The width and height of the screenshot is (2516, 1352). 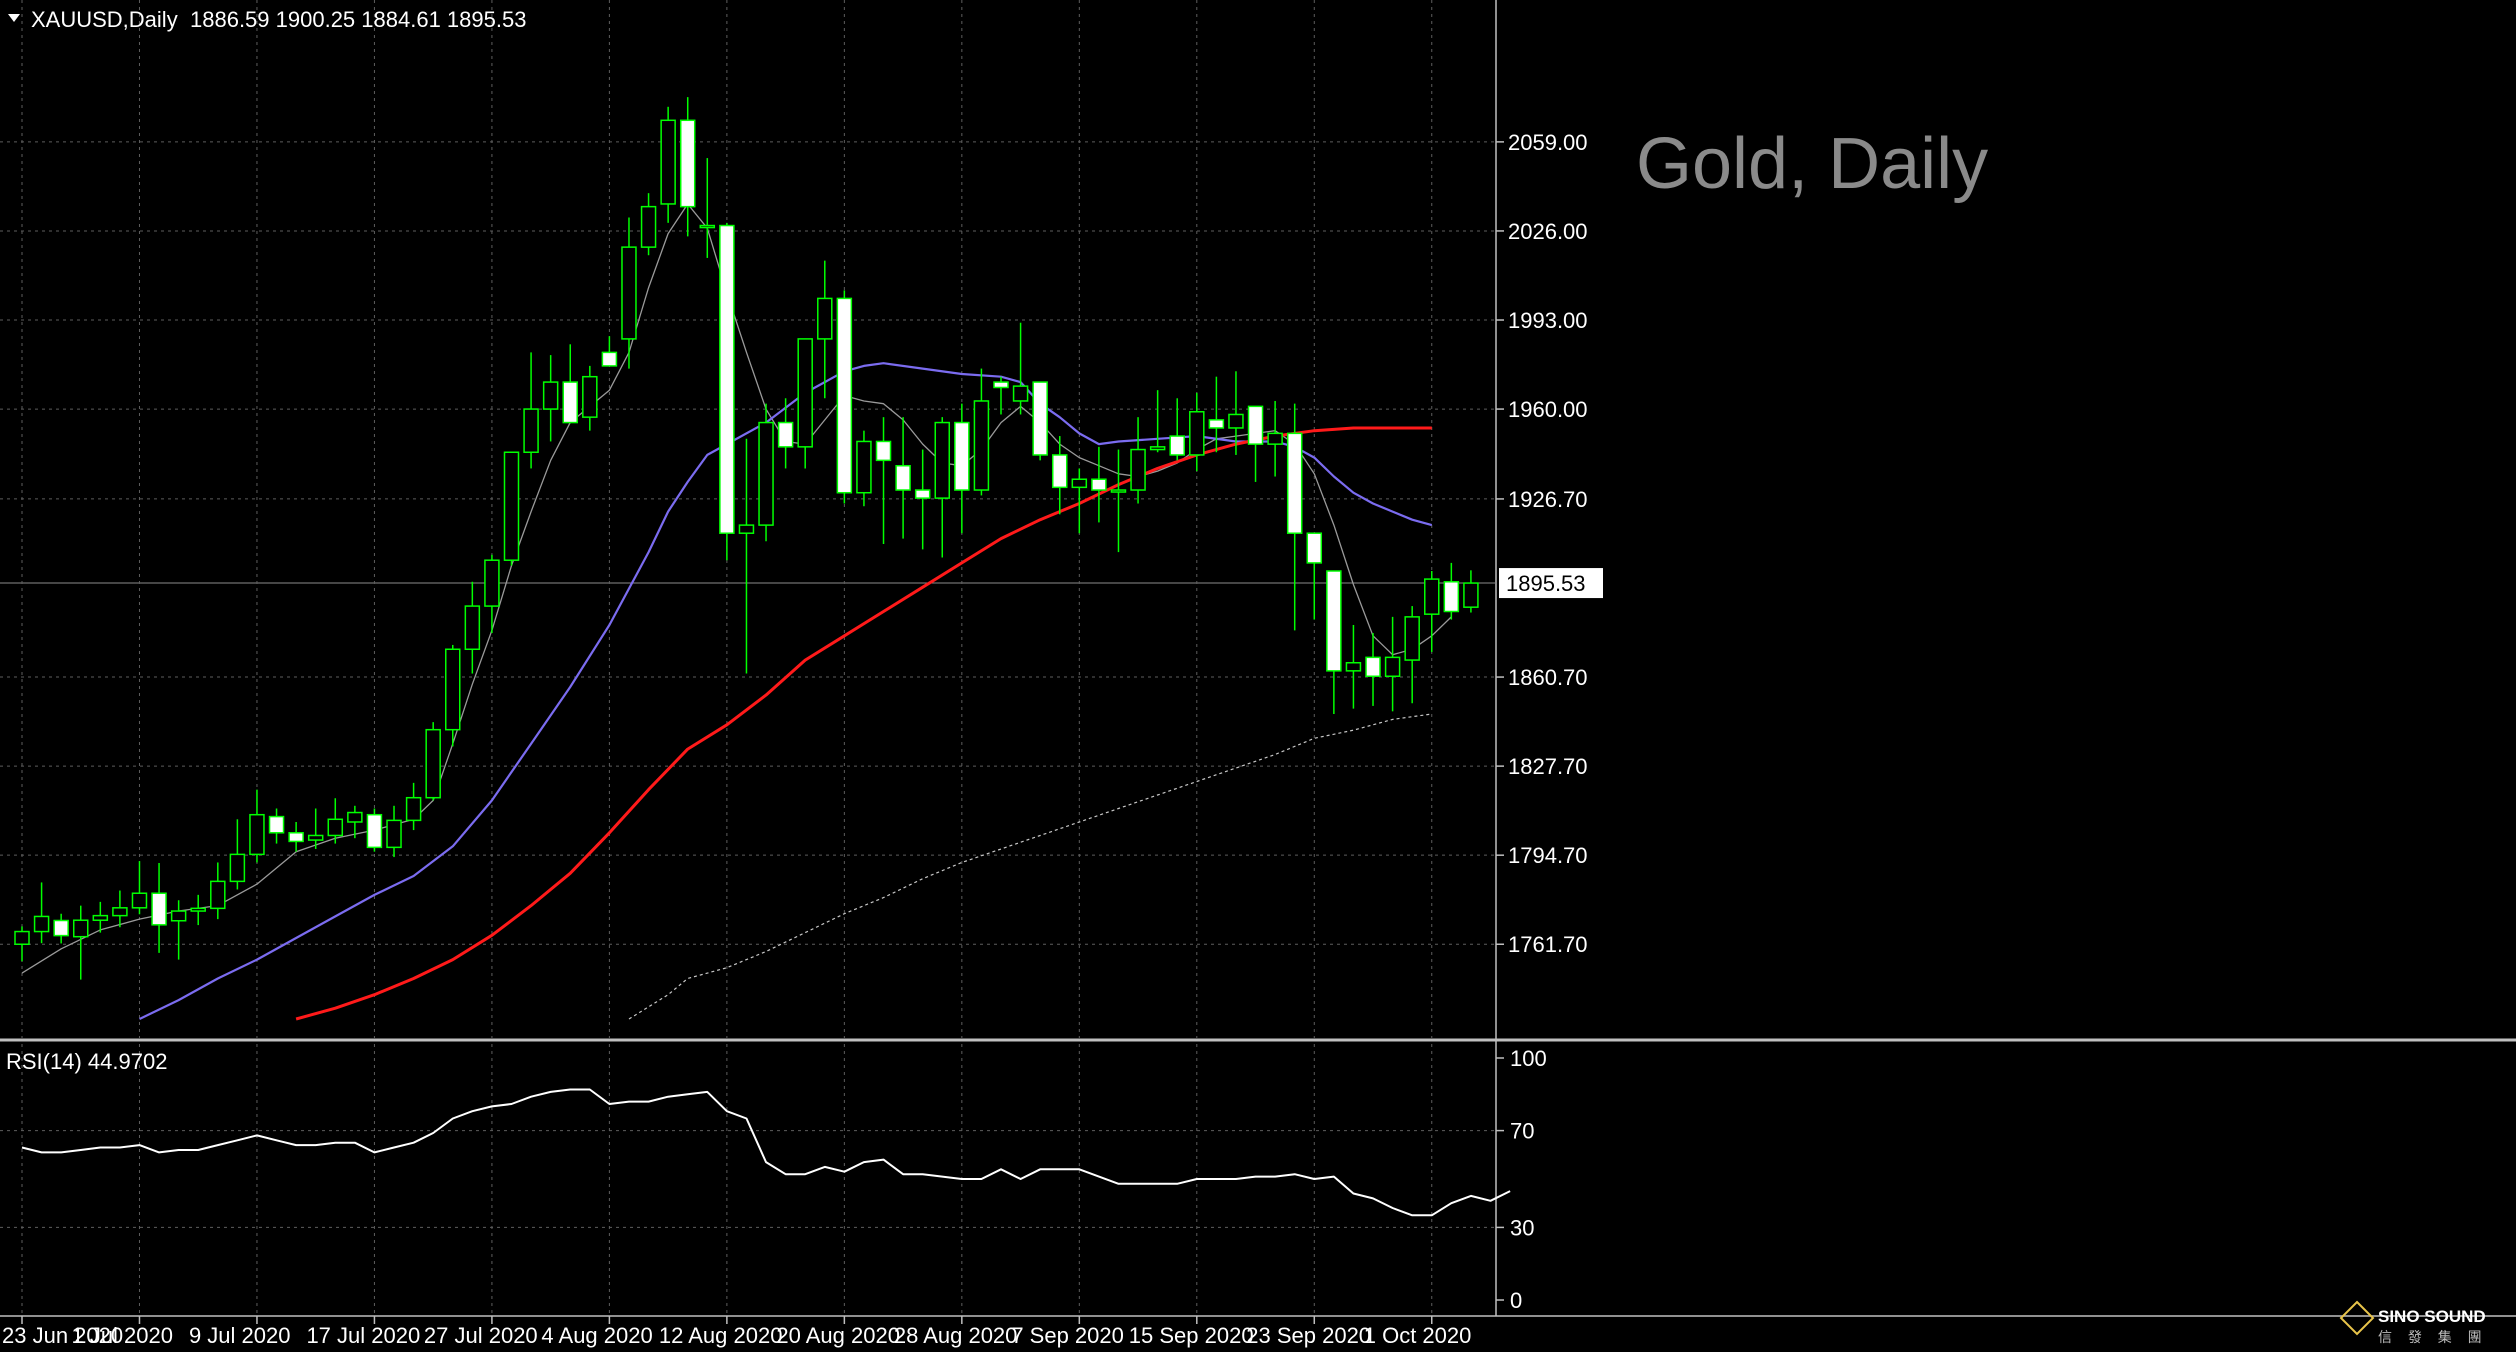 What do you see at coordinates (1548, 499) in the screenshot?
I see `price-tick-label: 1926.70` at bounding box center [1548, 499].